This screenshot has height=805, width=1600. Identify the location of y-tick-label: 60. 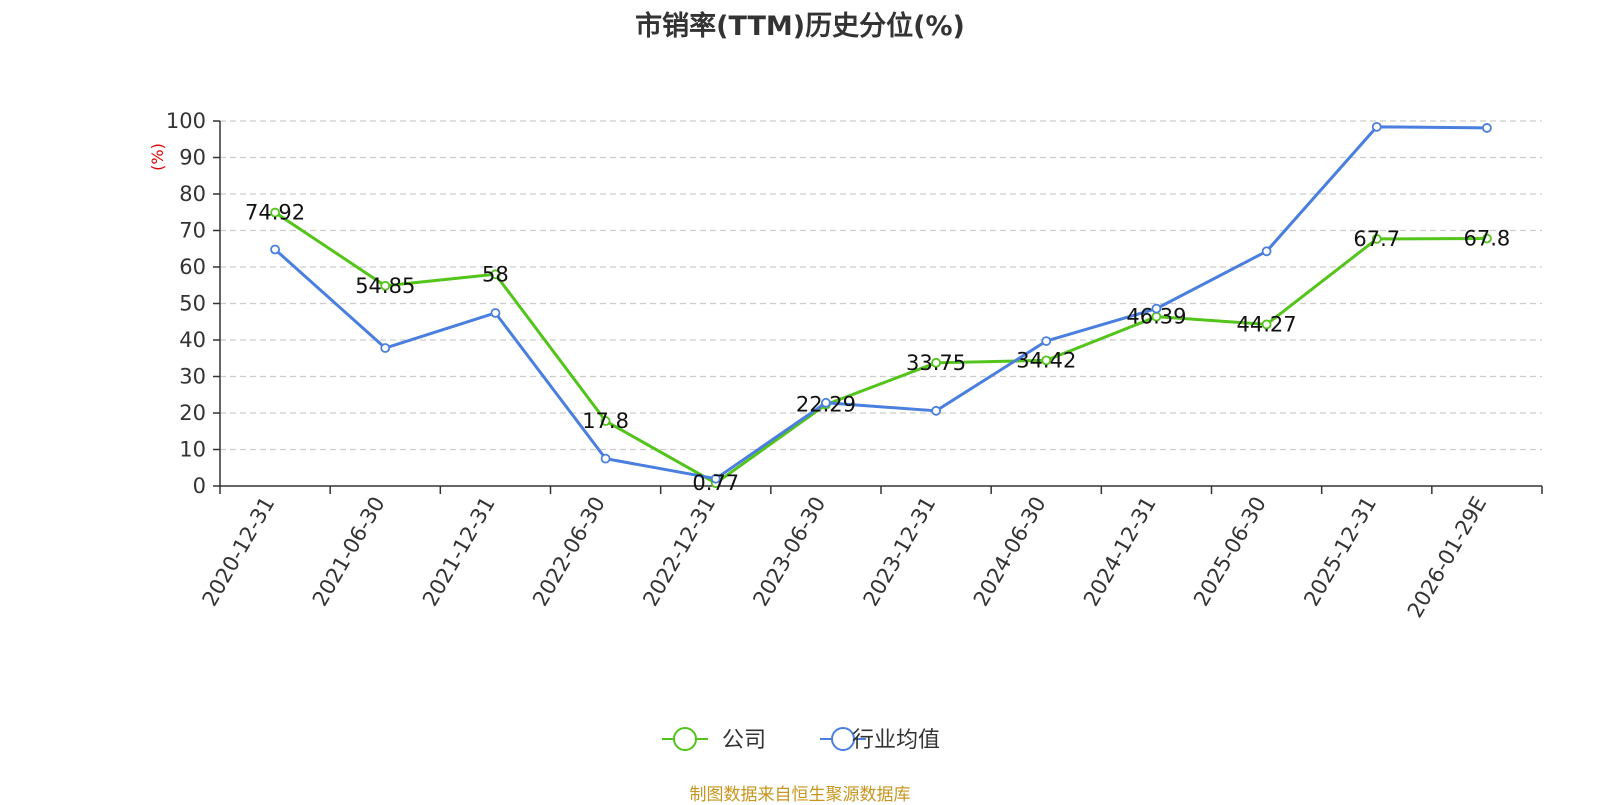
(192, 267).